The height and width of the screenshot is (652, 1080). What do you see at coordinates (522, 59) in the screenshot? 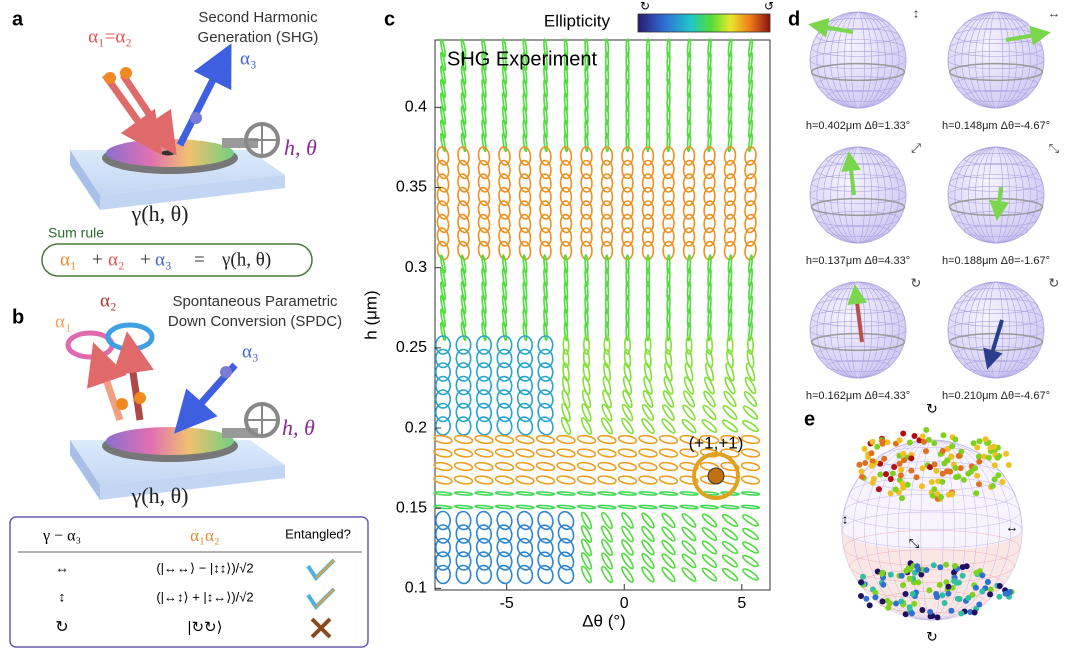
I see `chart-title: SHG Experiment` at bounding box center [522, 59].